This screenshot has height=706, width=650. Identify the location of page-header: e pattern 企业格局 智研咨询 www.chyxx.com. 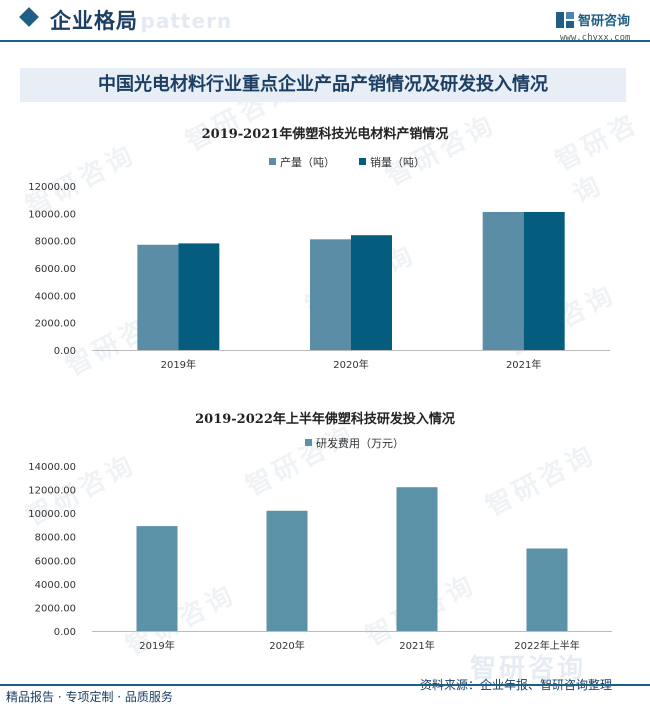
(325, 22).